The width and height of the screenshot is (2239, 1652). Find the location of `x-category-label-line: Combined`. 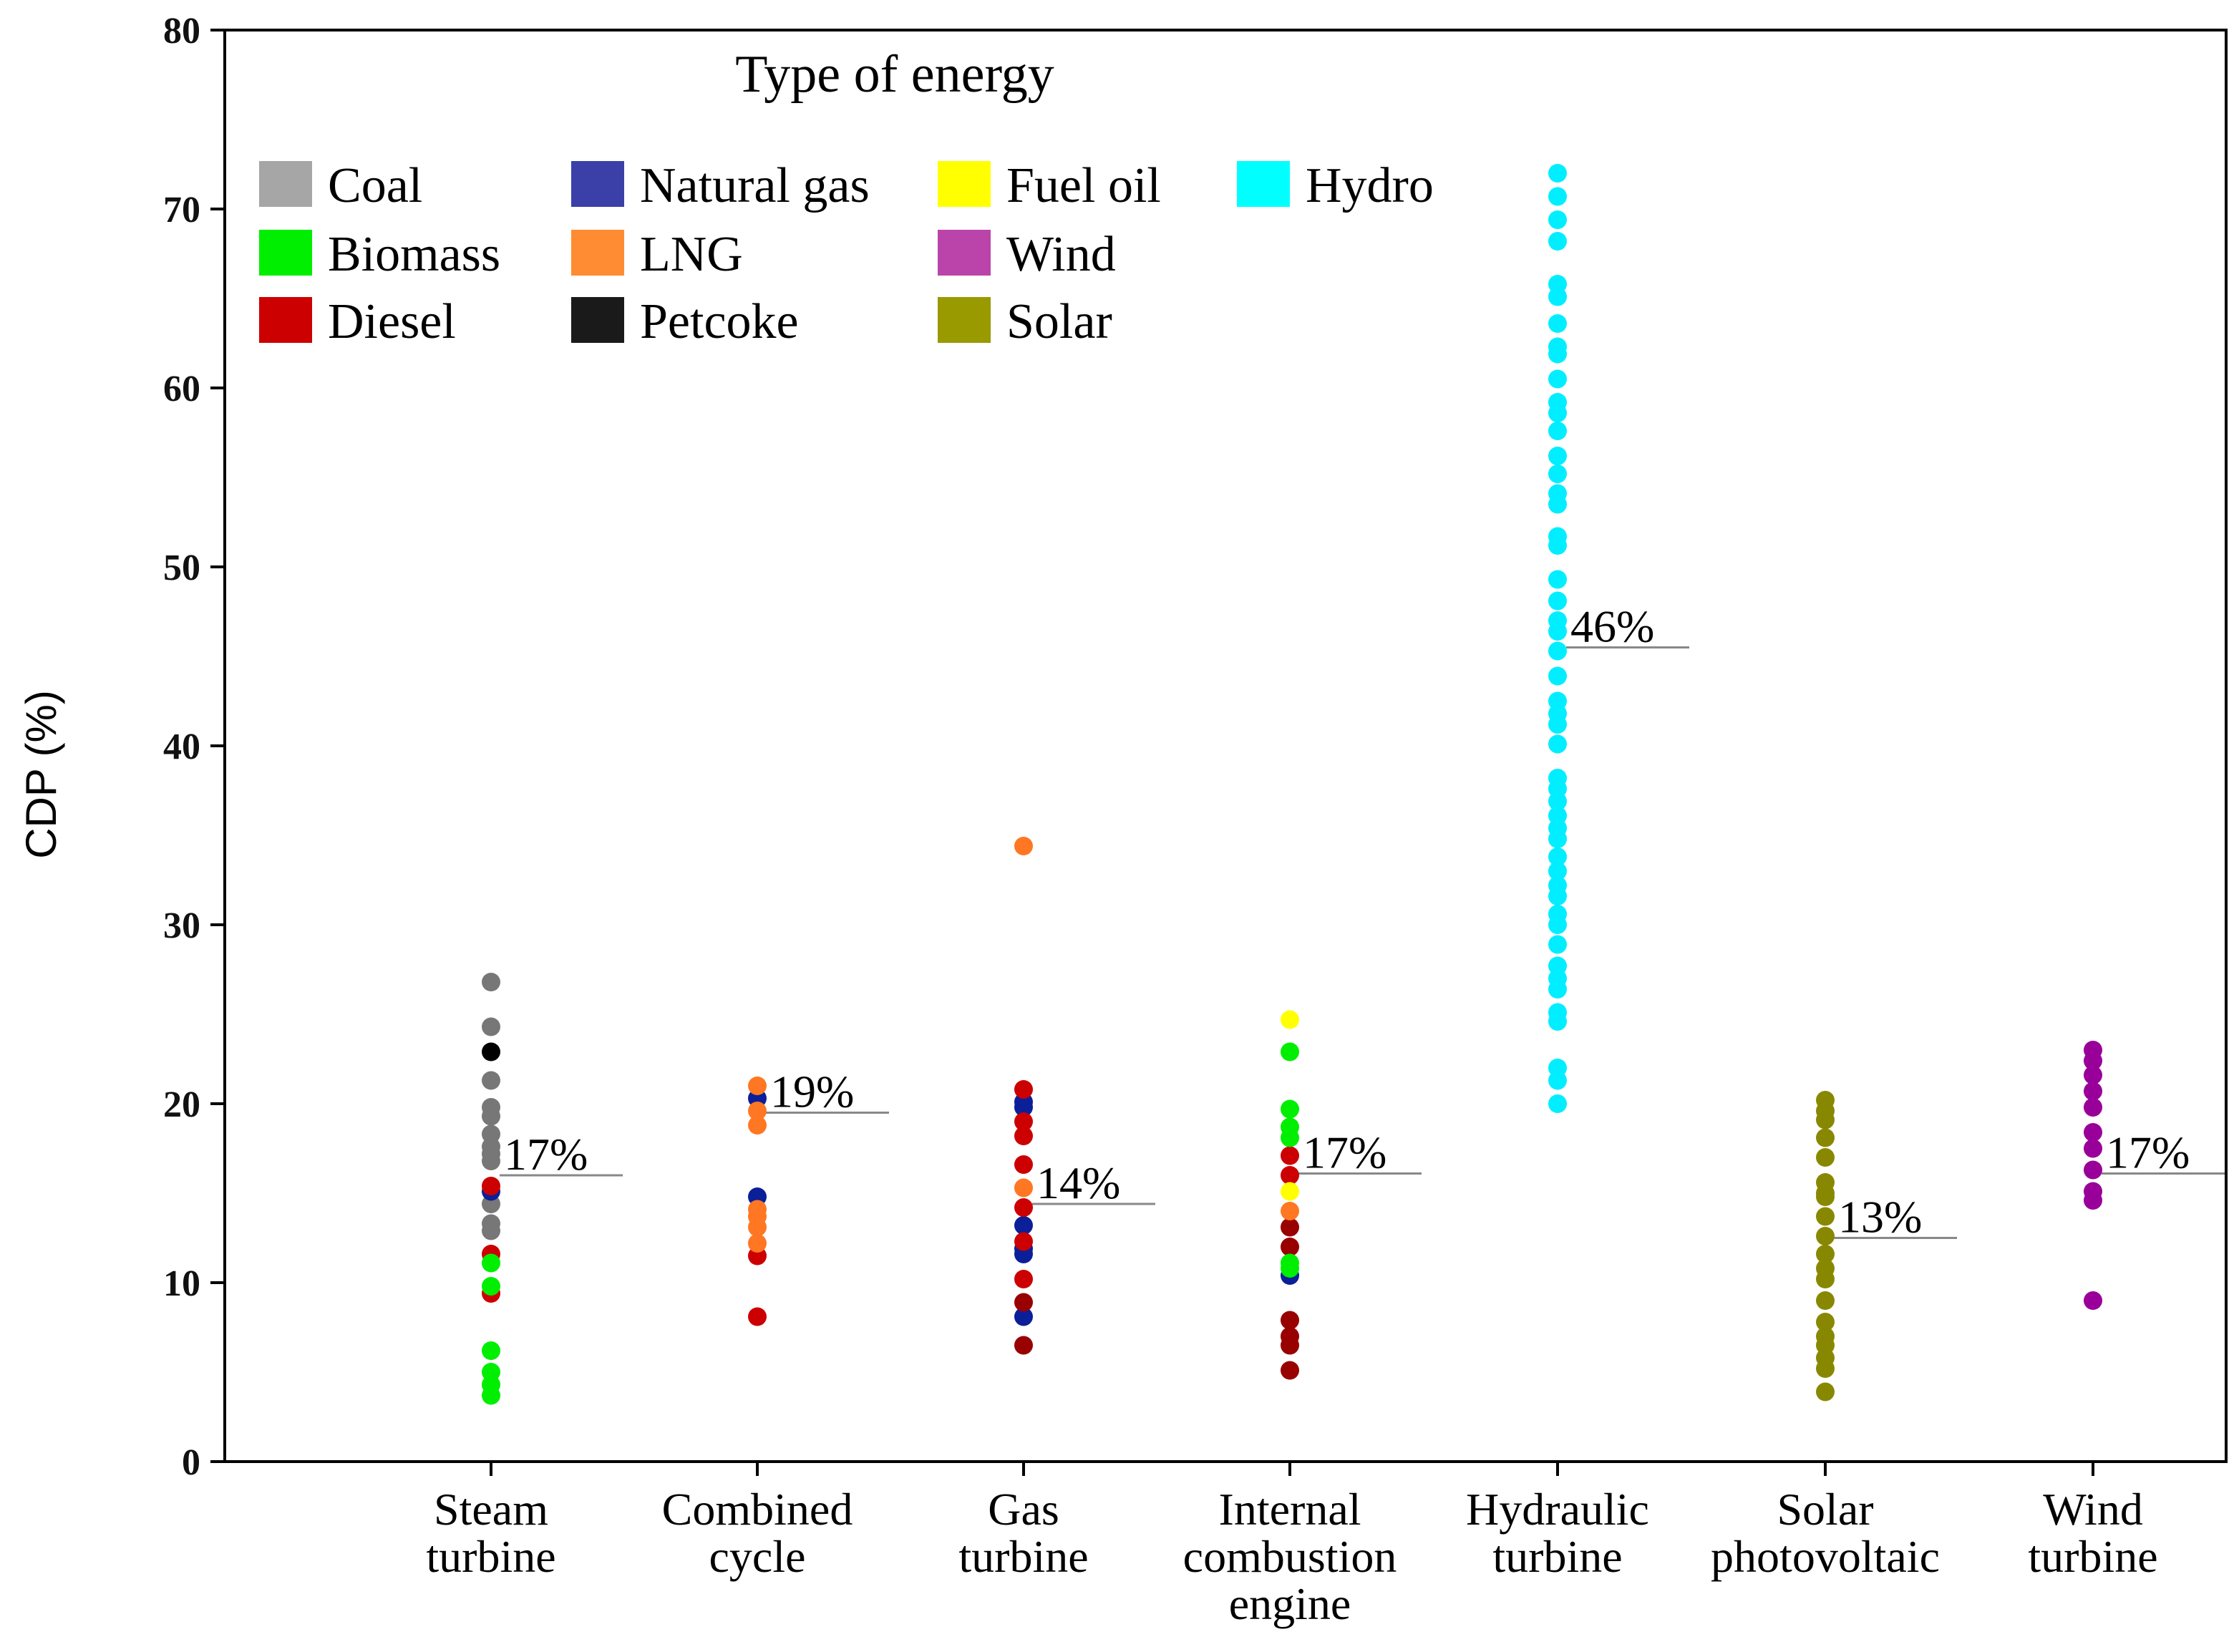

x-category-label-line: Combined is located at coordinates (757, 1509).